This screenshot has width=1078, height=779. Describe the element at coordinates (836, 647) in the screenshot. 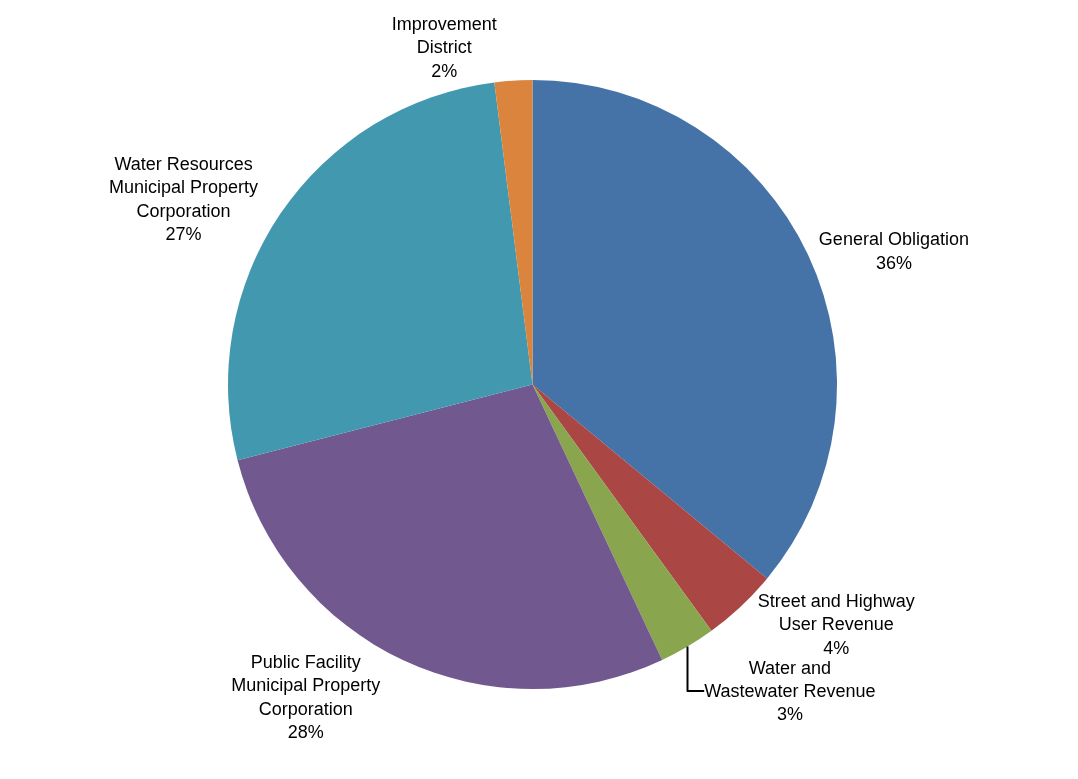

I see `data-label: 4%` at that location.